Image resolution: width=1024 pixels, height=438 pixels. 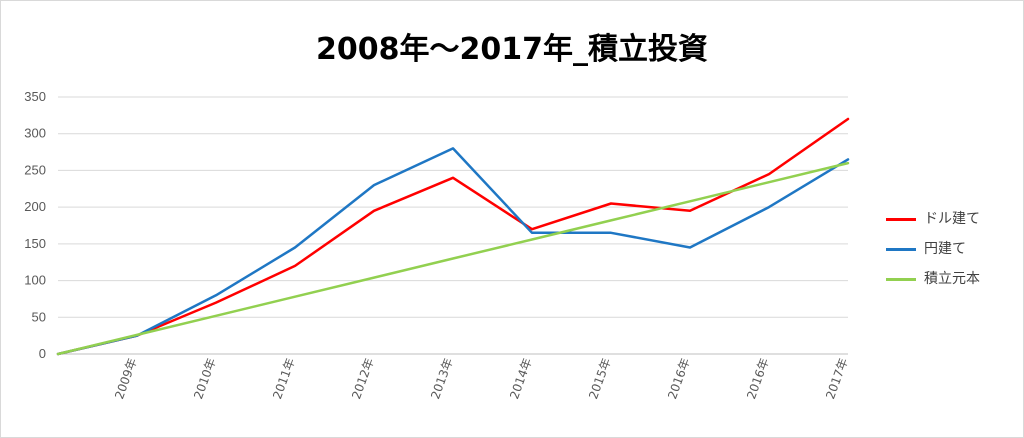 I want to click on legend-label-principal: 積立元本, so click(x=952, y=279).